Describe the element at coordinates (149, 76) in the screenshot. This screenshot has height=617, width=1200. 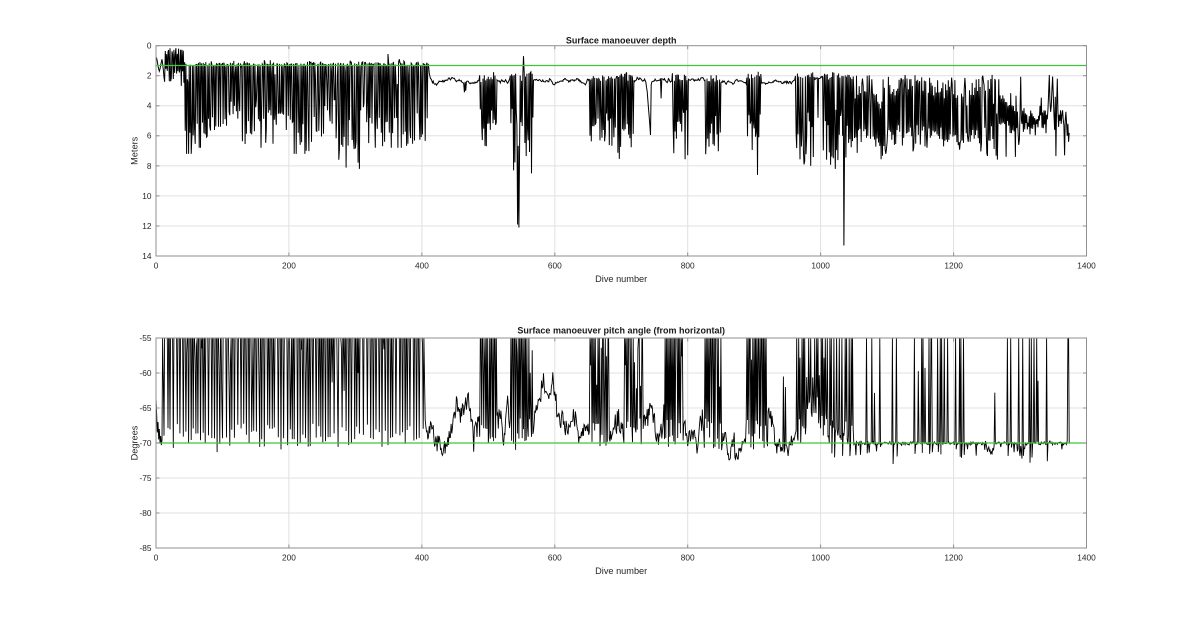
I see `svg-text: 2` at that location.